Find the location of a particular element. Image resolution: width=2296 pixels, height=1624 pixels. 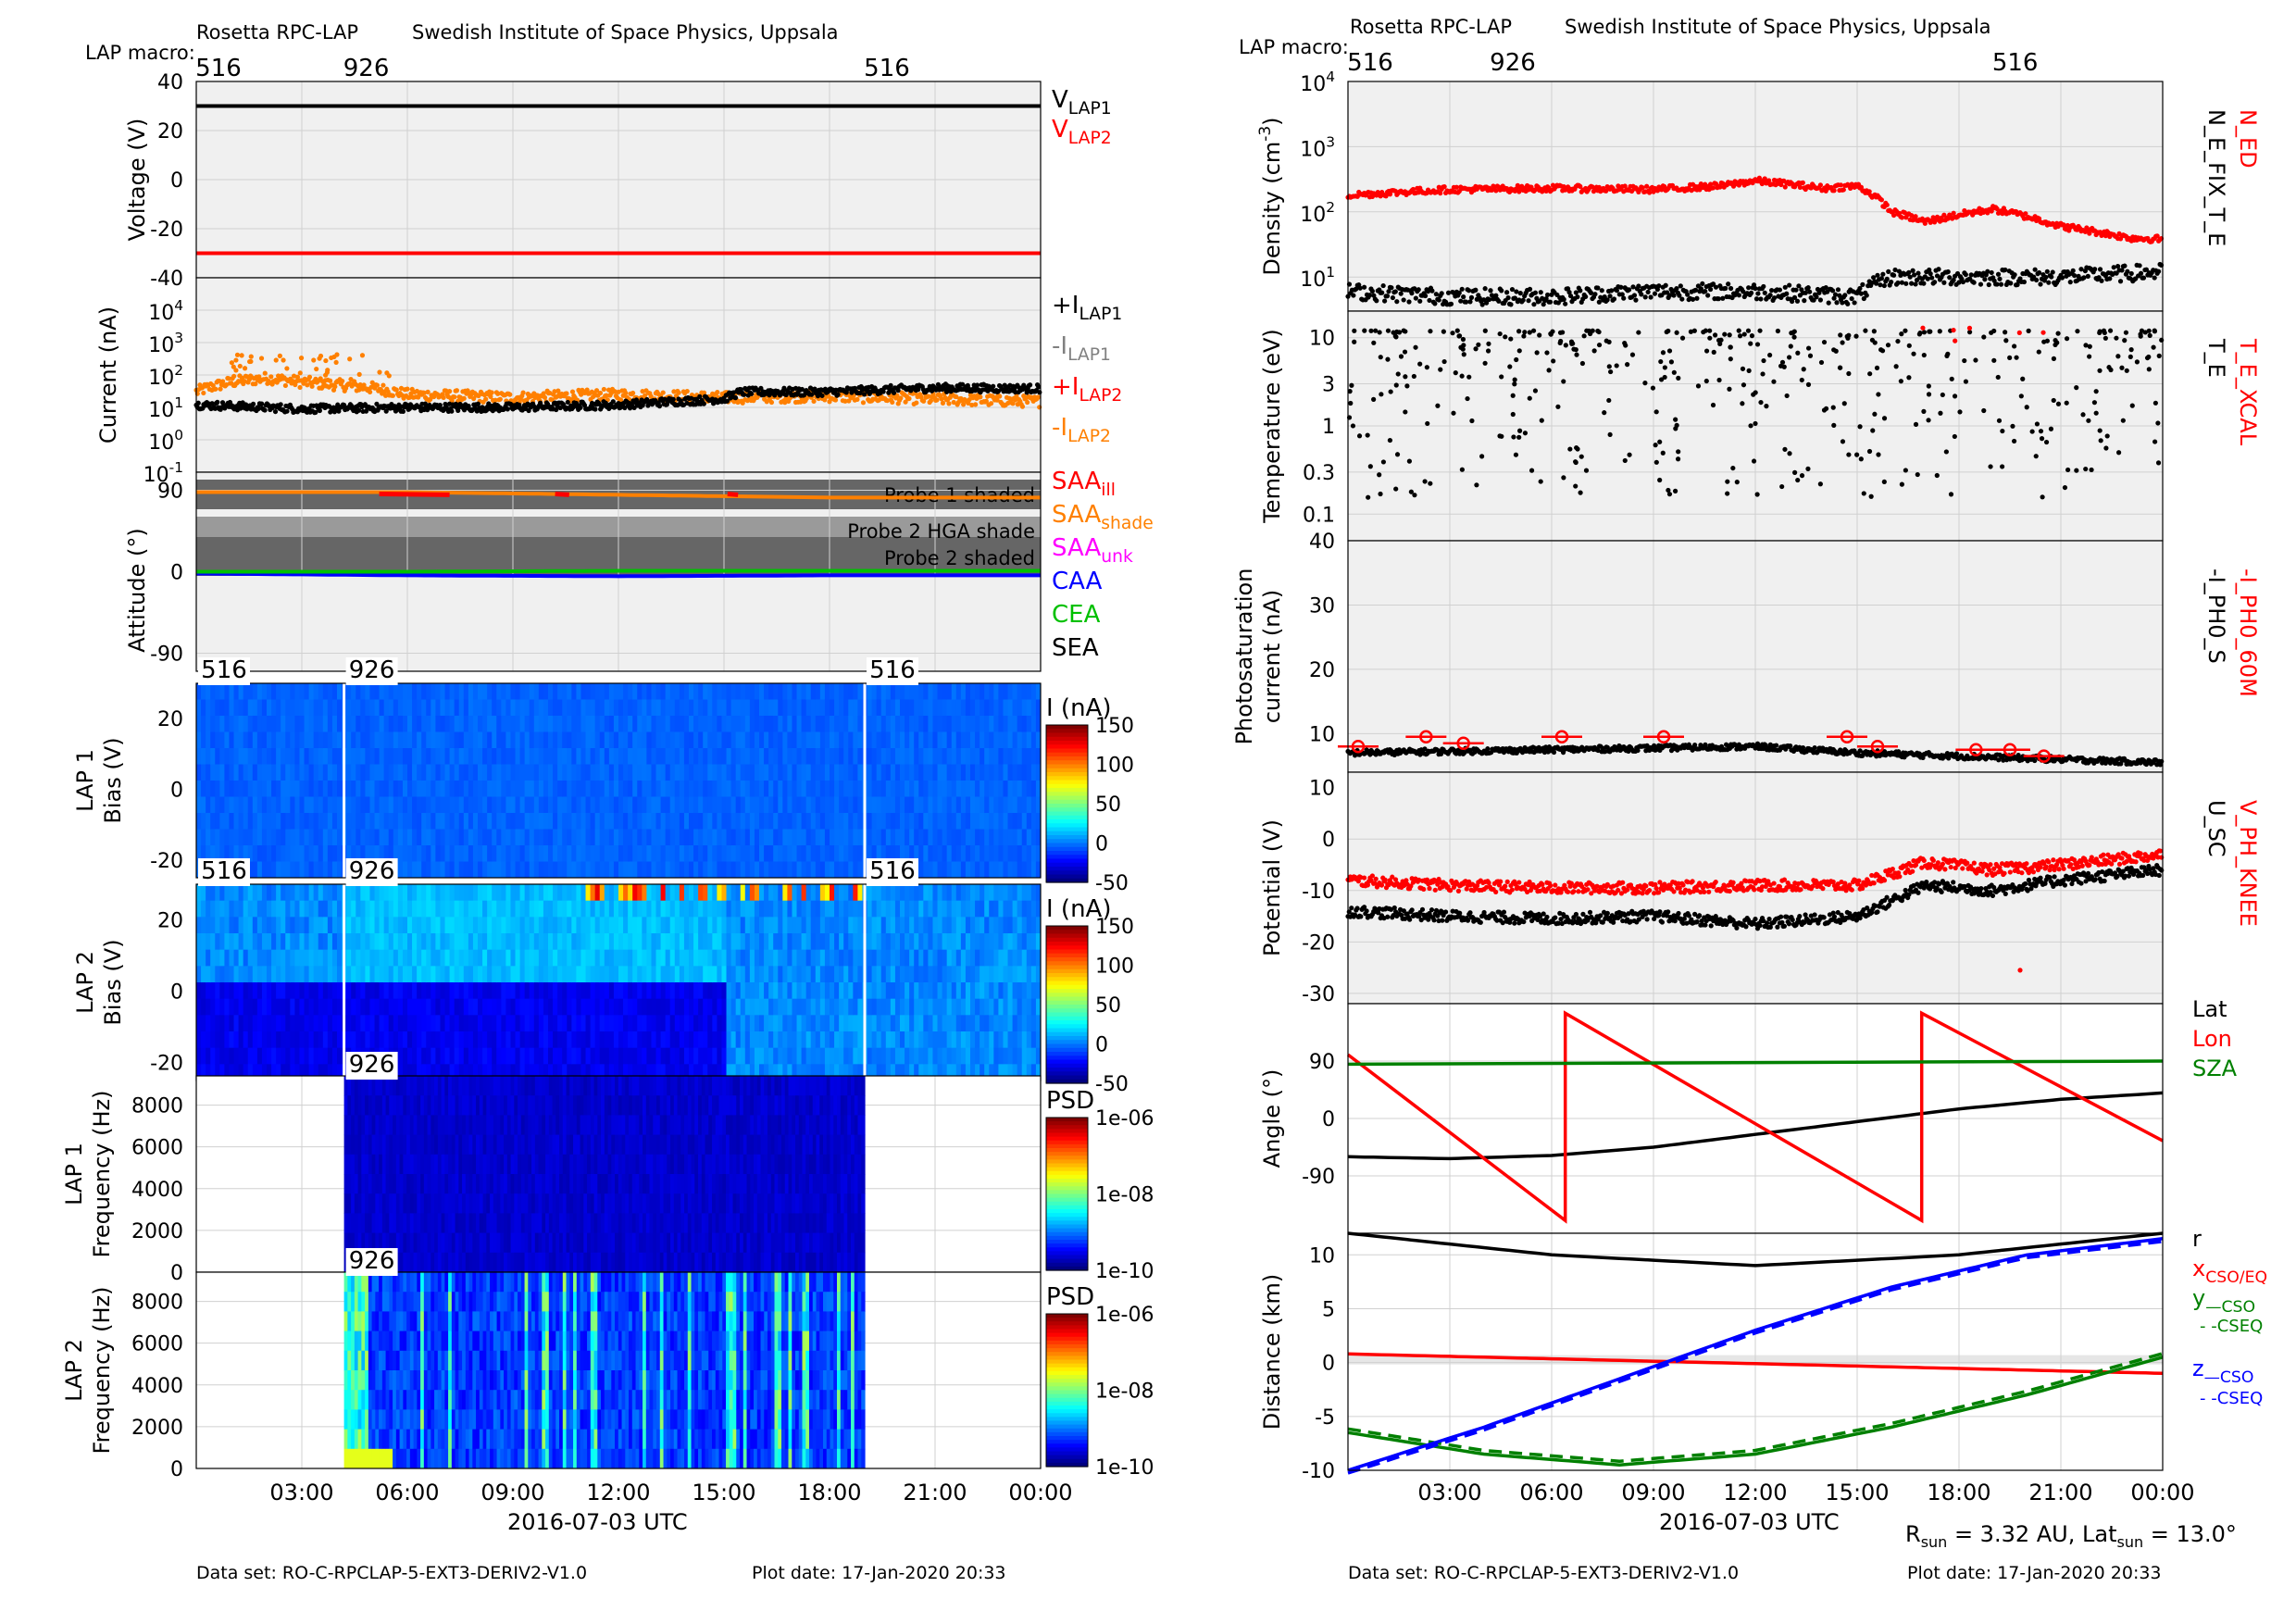

left-macro-926: 926 is located at coordinates (366, 68).